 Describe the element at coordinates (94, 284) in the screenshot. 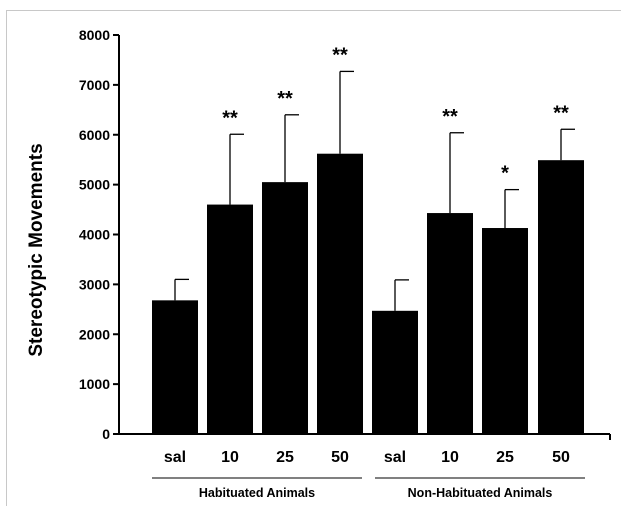

I see `y-tick-label: 3000` at that location.